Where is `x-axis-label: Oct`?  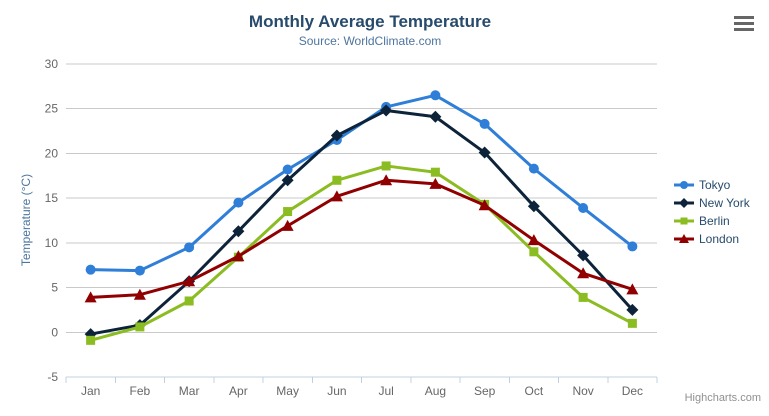
x-axis-label: Oct is located at coordinates (534, 391).